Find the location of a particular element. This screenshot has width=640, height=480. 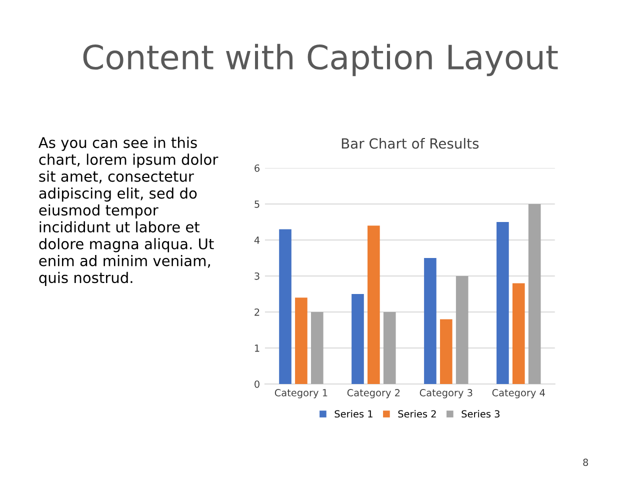

text: Content with Caption Layout is located at coordinates (320, 60).